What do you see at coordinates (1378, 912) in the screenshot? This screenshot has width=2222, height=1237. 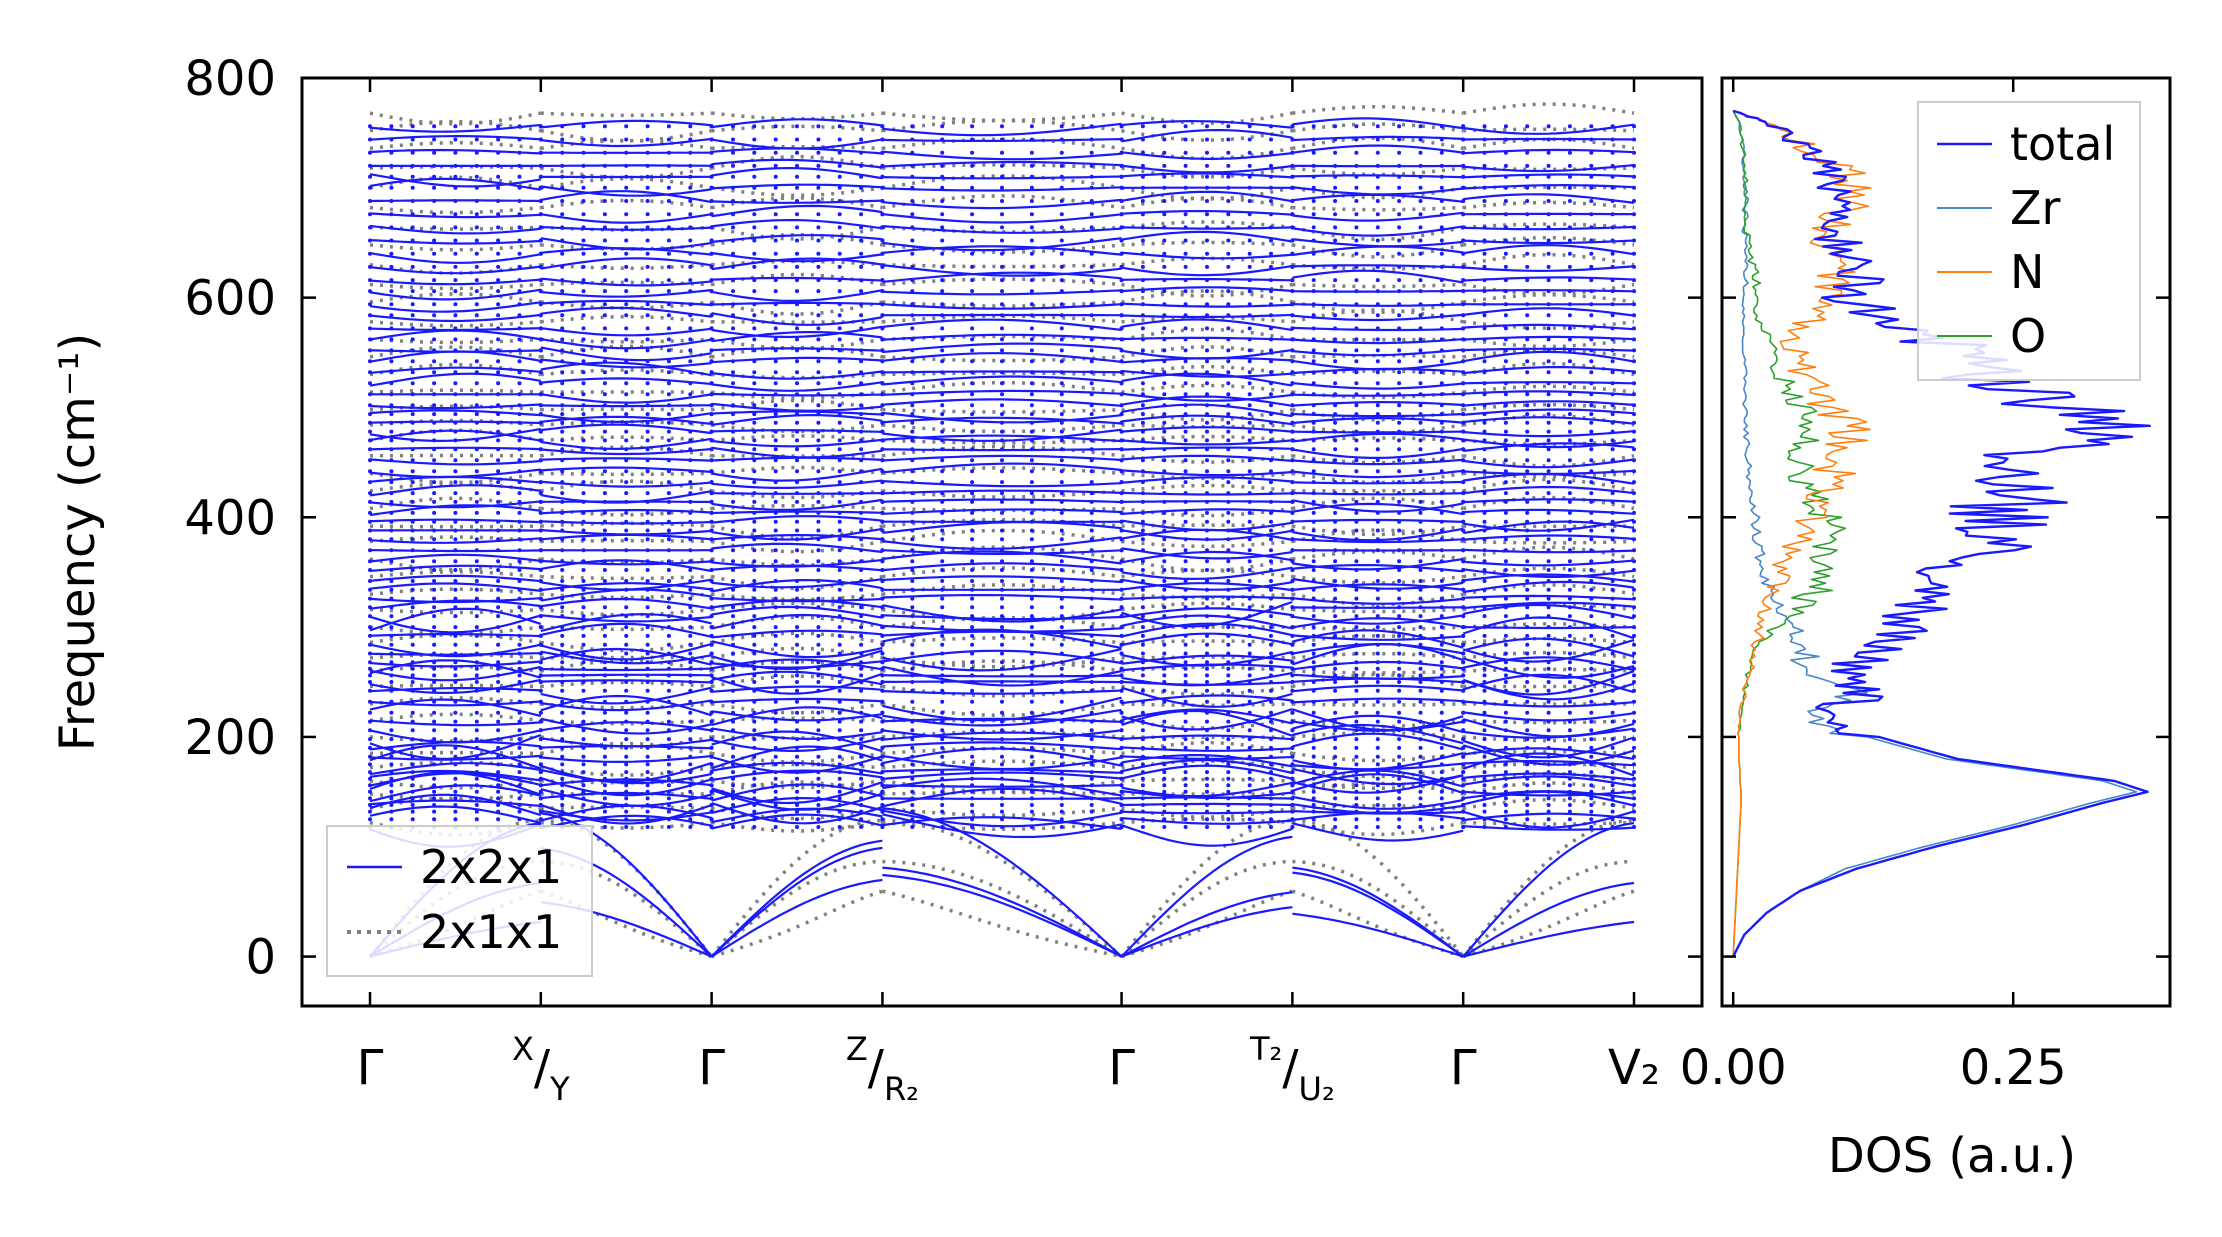 I see `band-line-2x2x1-acoustic` at bounding box center [1378, 912].